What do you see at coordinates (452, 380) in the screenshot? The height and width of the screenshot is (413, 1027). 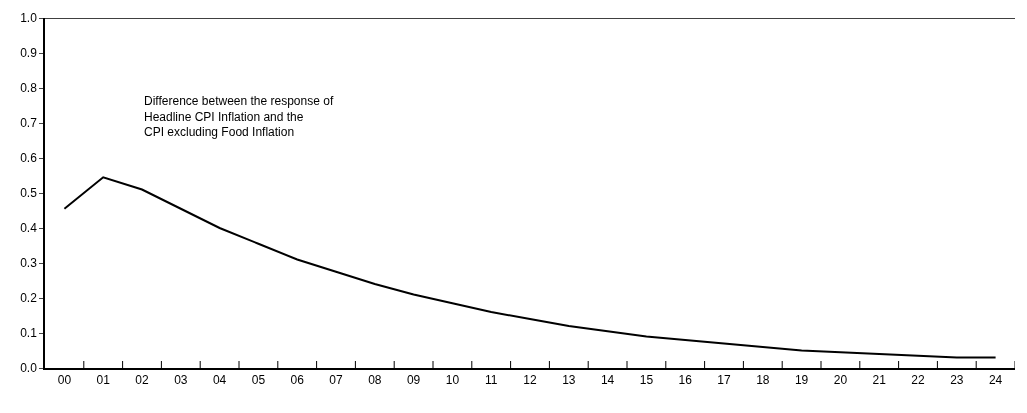 I see `x-tick-label: 10` at bounding box center [452, 380].